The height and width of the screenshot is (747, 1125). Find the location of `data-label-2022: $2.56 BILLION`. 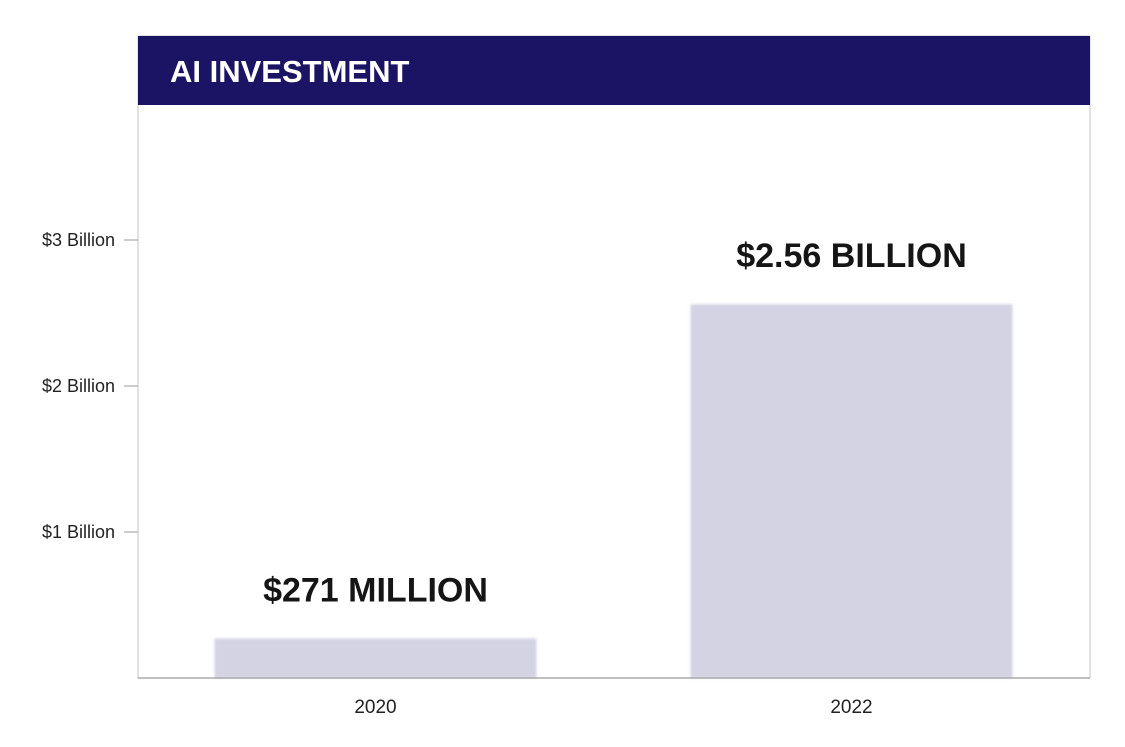

data-label-2022: $2.56 BILLION is located at coordinates (851, 256).